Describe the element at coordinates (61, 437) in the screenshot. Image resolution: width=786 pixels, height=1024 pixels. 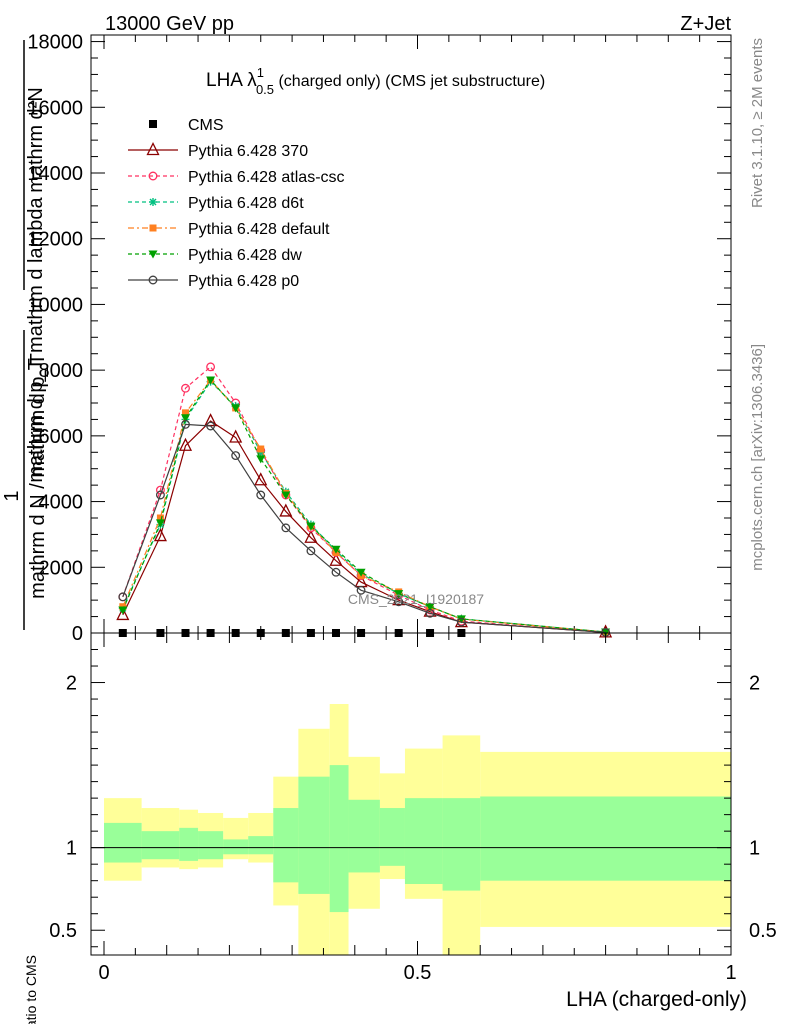
I see `main-y-tick-label: 6000` at that location.